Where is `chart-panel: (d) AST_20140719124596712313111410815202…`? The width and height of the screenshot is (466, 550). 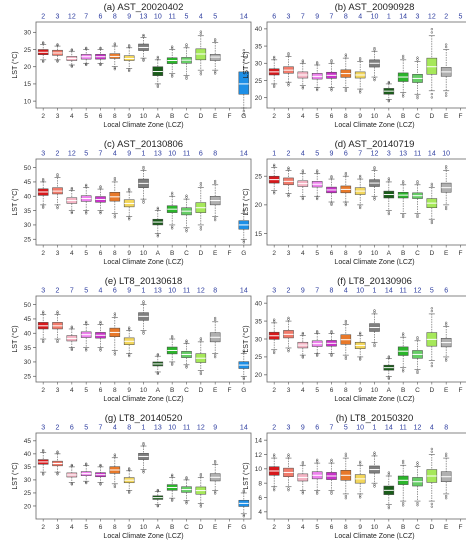 chart-panel: (d) AST_20140719124596712313111410815202… is located at coordinates (354, 202).